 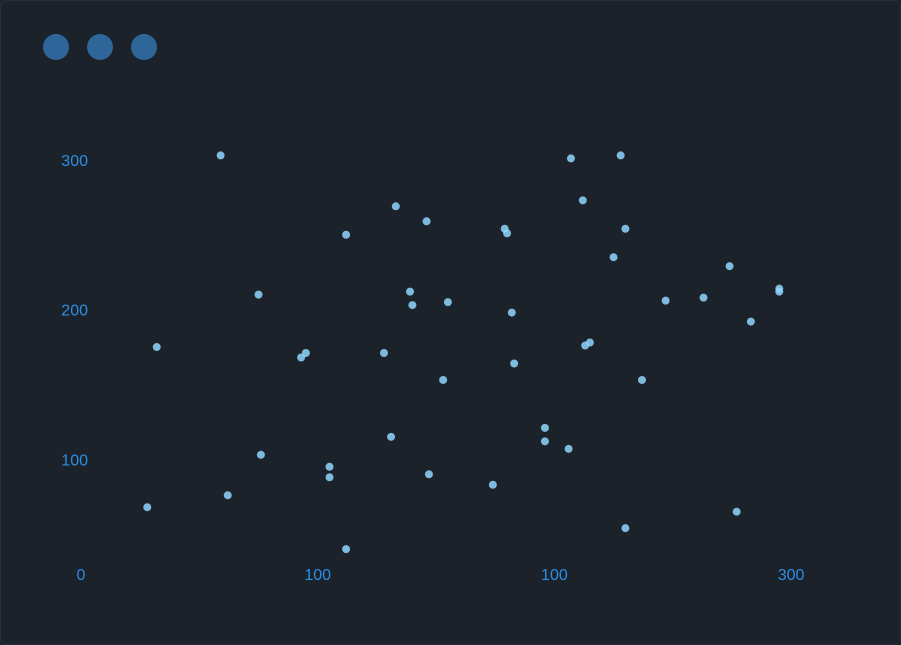 I want to click on x-tick-label: 0, so click(x=81, y=575).